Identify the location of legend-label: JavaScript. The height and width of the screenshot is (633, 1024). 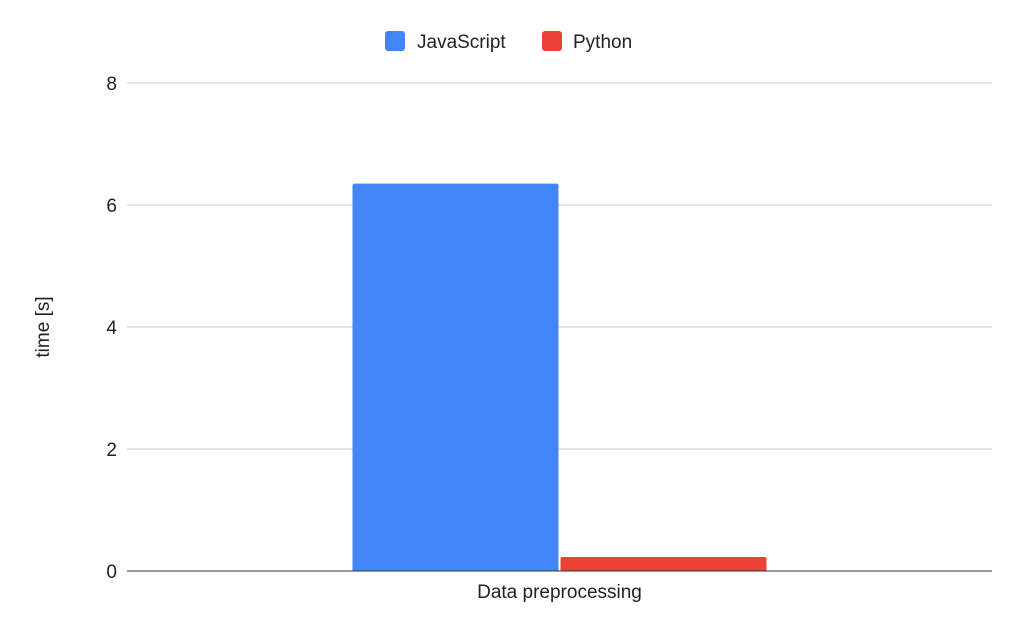
(461, 42).